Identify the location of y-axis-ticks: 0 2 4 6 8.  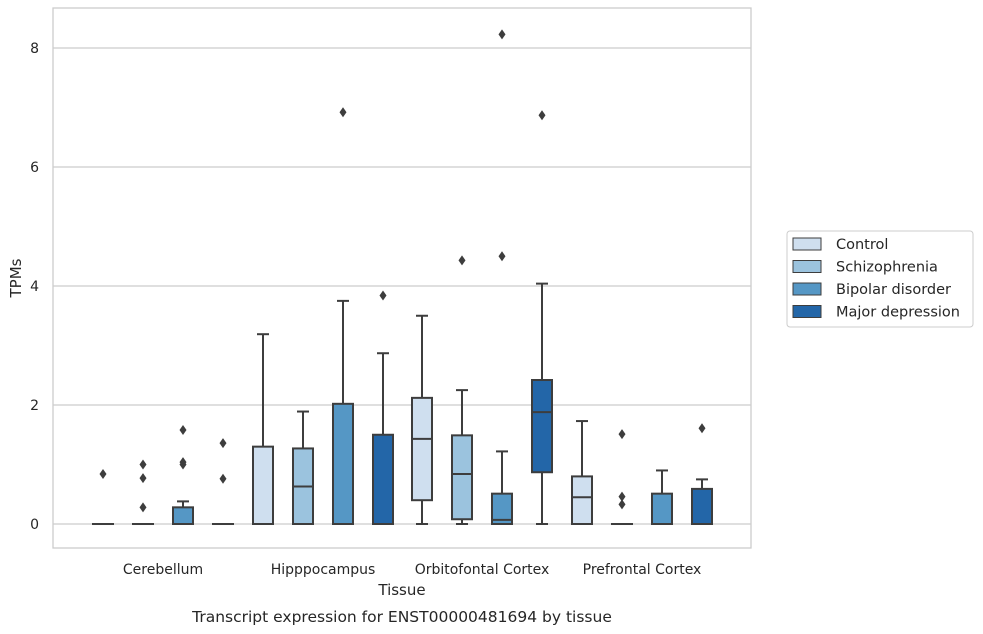
(34, 287).